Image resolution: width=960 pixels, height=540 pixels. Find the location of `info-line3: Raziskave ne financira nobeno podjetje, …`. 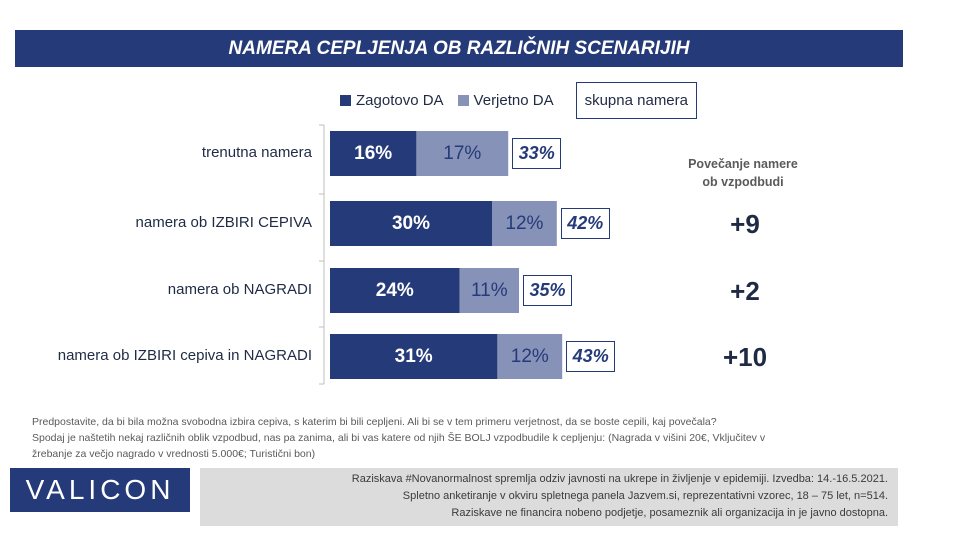

info-line3: Raziskave ne financira nobeno podjetje, … is located at coordinates (669, 513).